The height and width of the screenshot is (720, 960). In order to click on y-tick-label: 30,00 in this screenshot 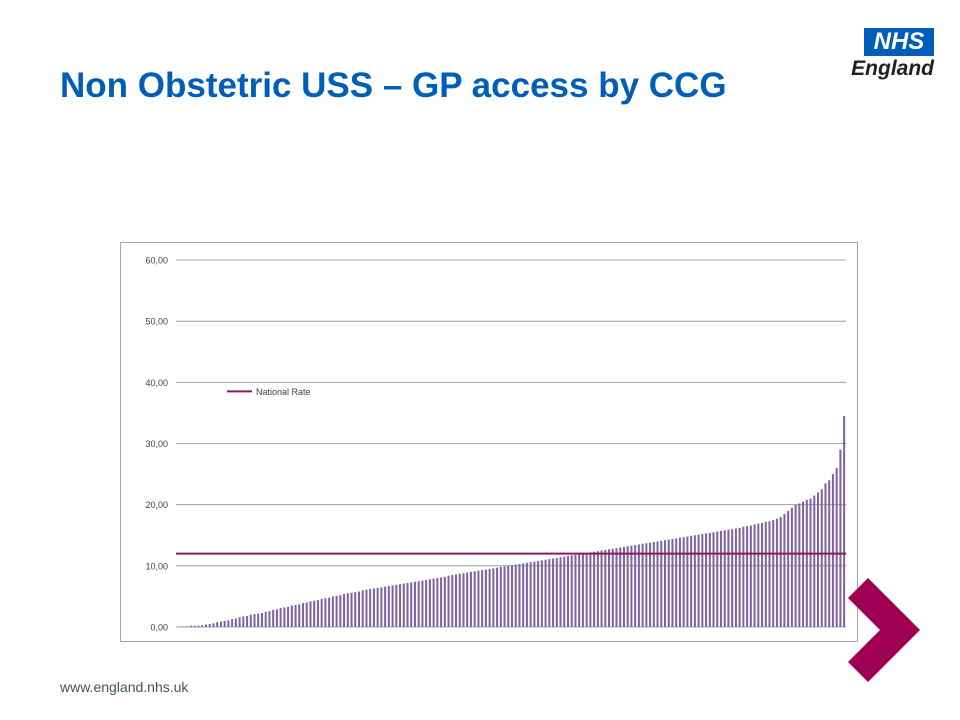, I will do `click(156, 444)`.